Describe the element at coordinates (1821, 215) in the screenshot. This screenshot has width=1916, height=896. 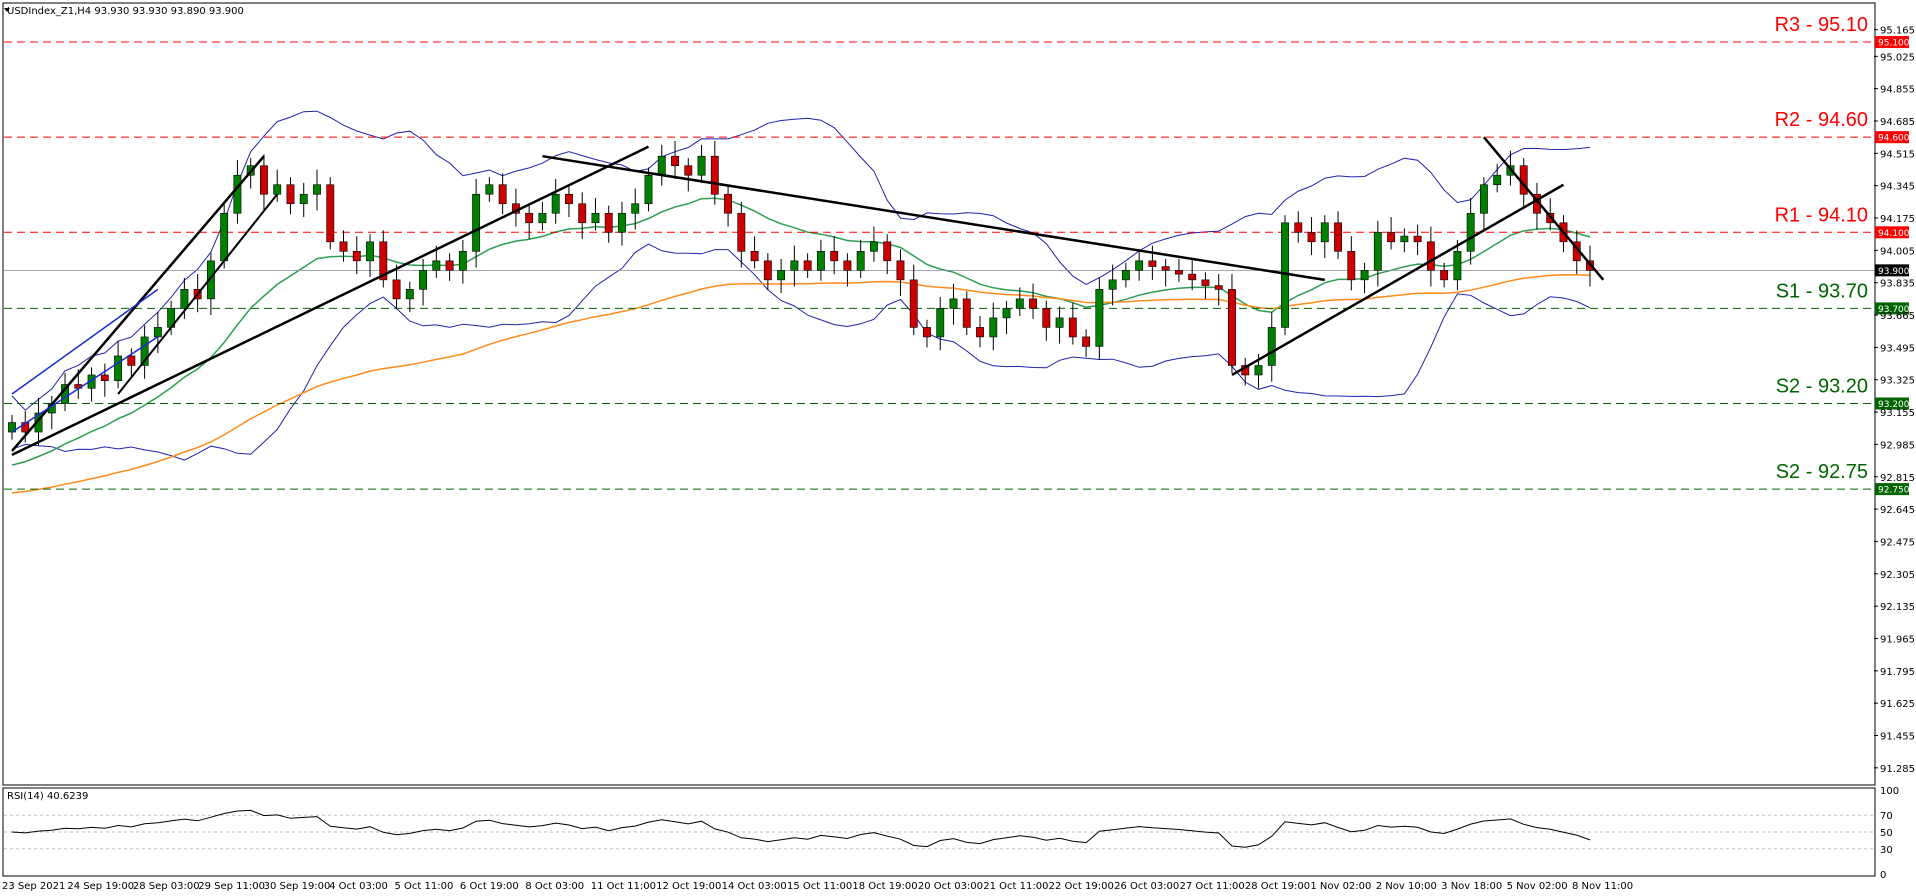
I see `level-label: R1 - 94.10` at that location.